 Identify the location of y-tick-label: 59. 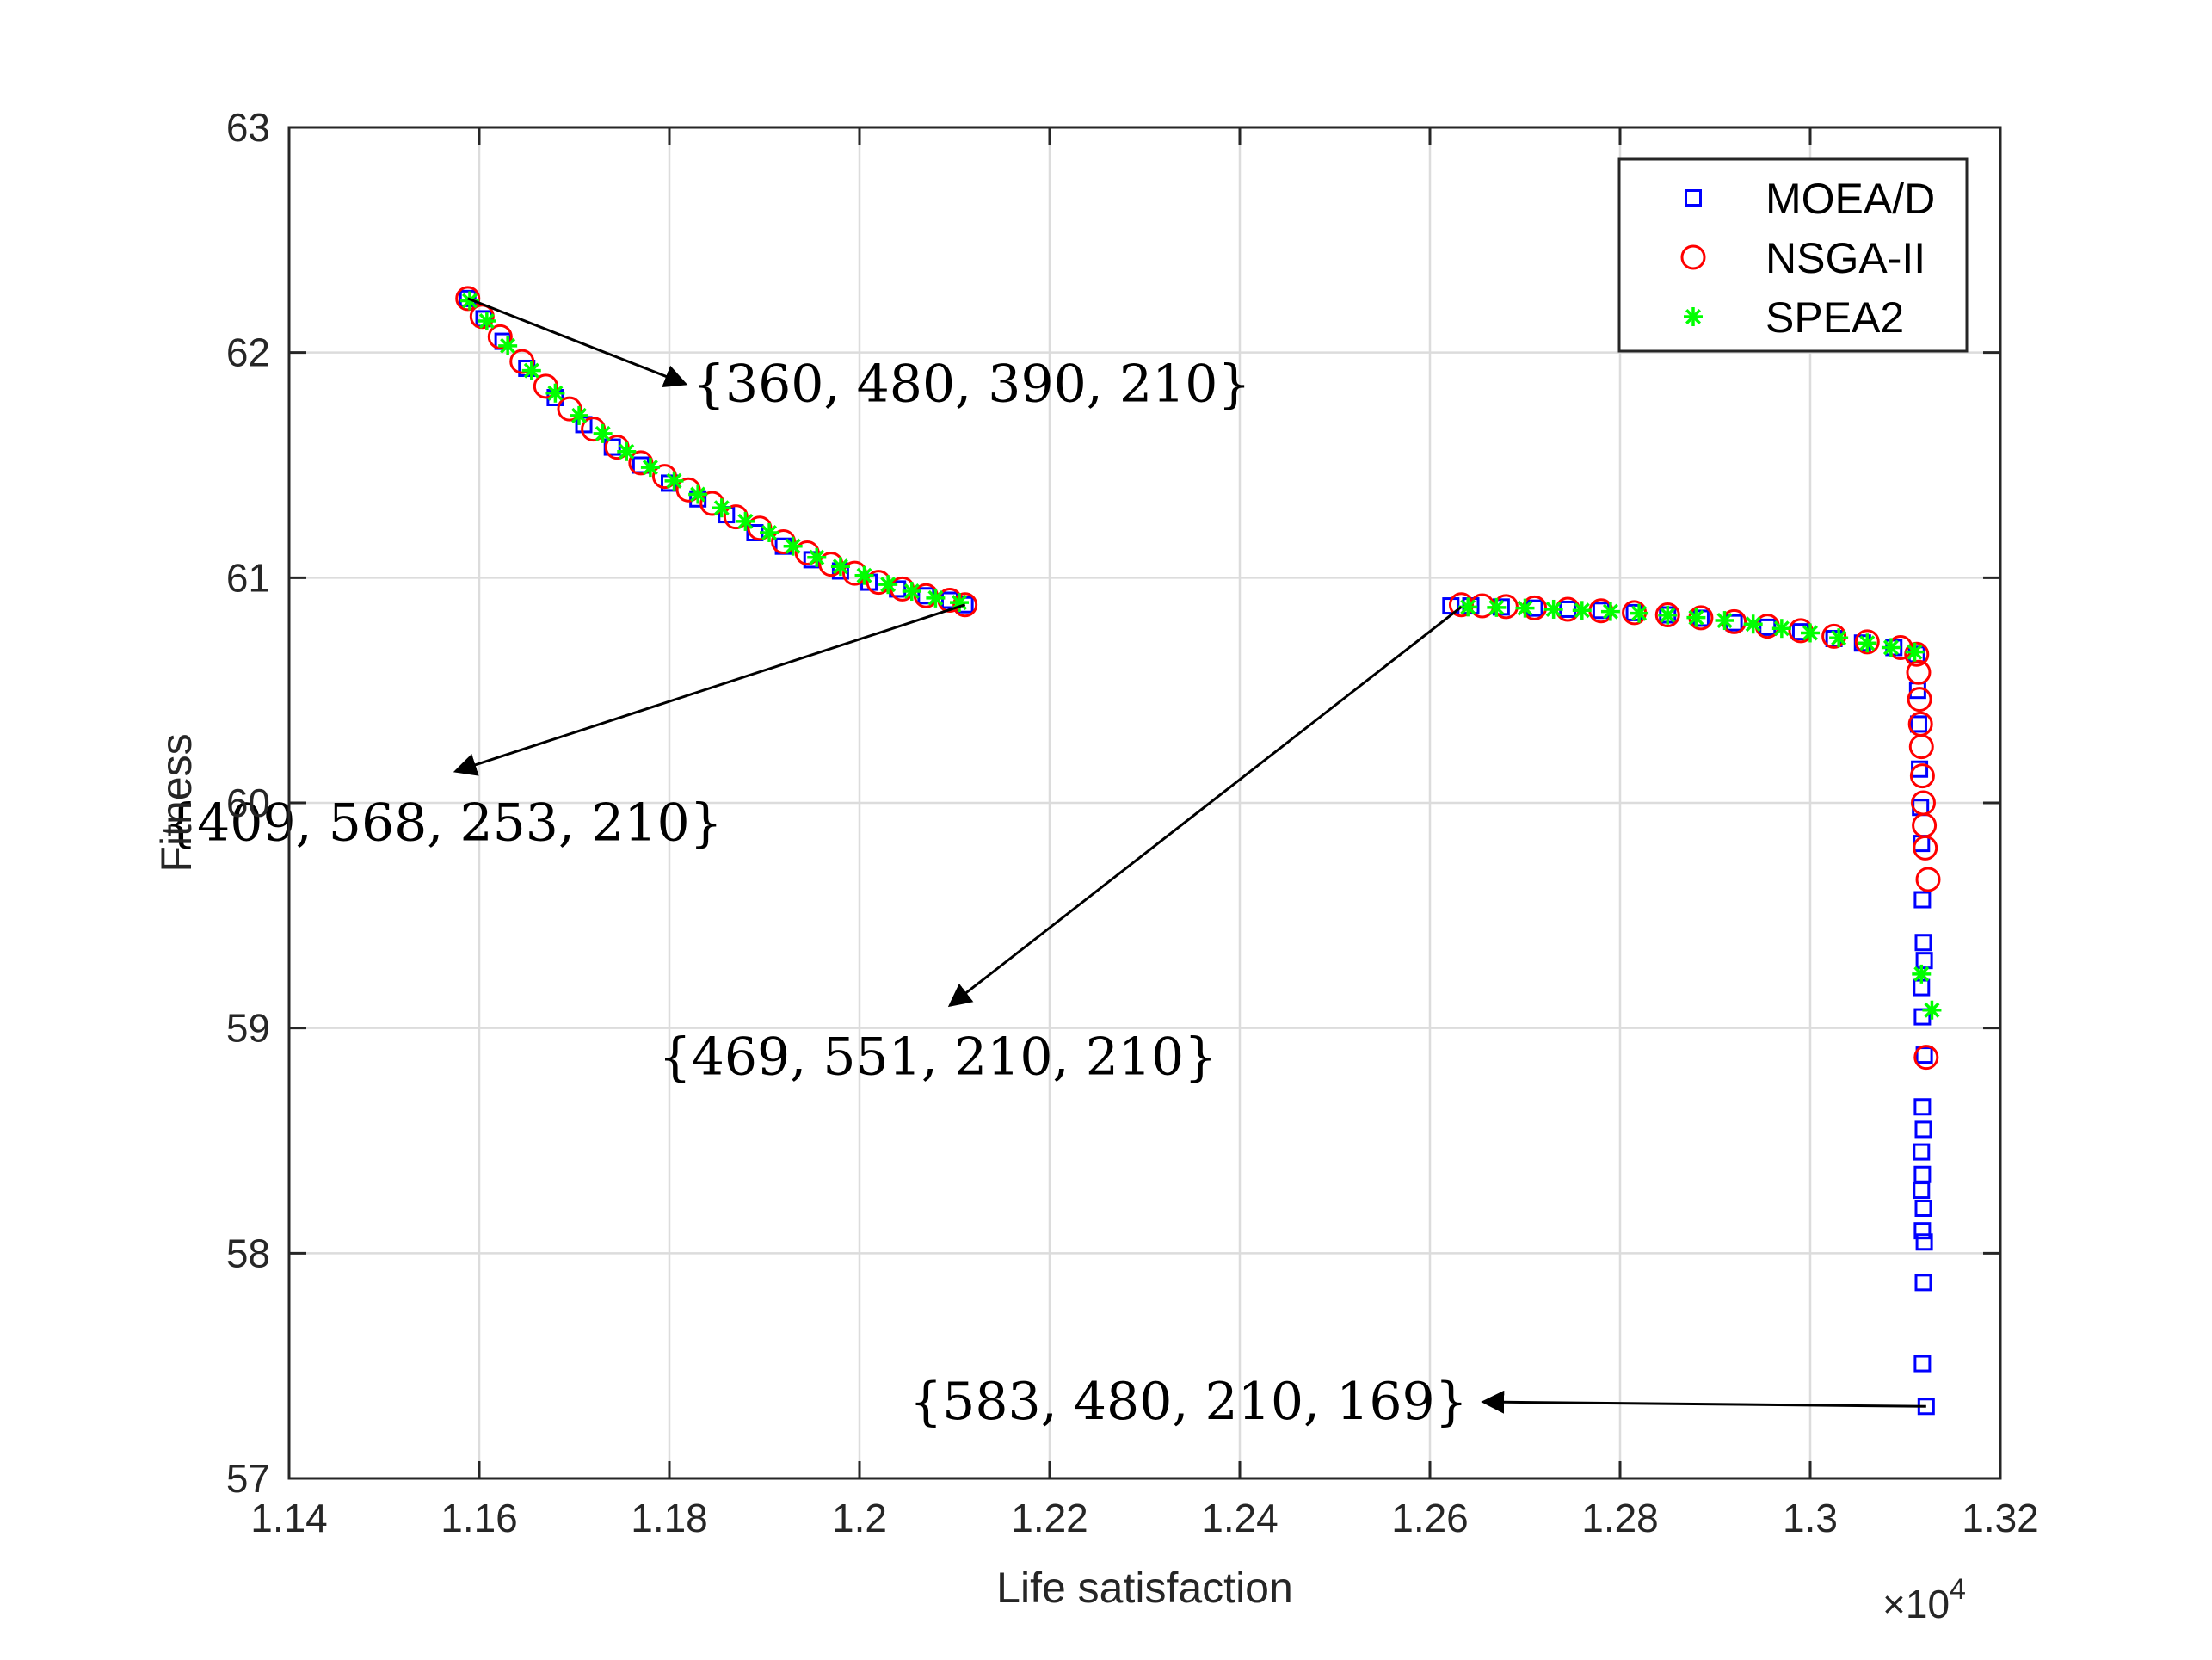
(248, 1028).